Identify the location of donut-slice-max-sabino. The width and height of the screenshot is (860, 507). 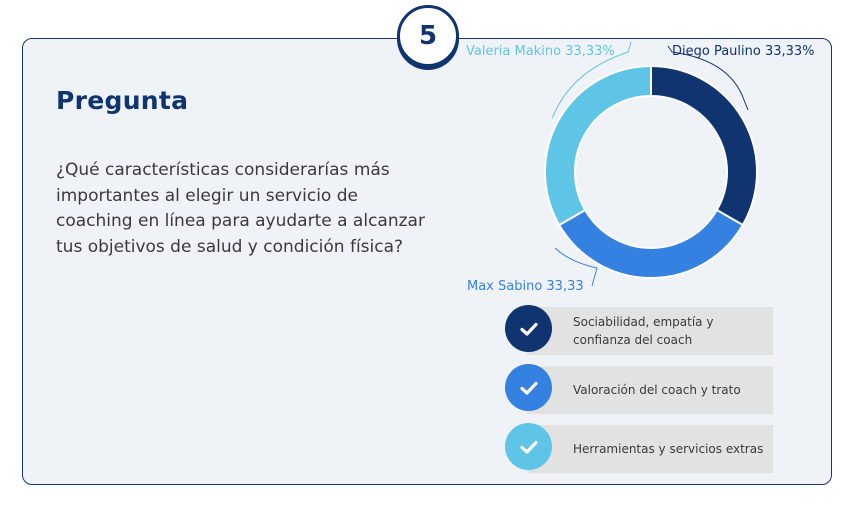
(651, 243).